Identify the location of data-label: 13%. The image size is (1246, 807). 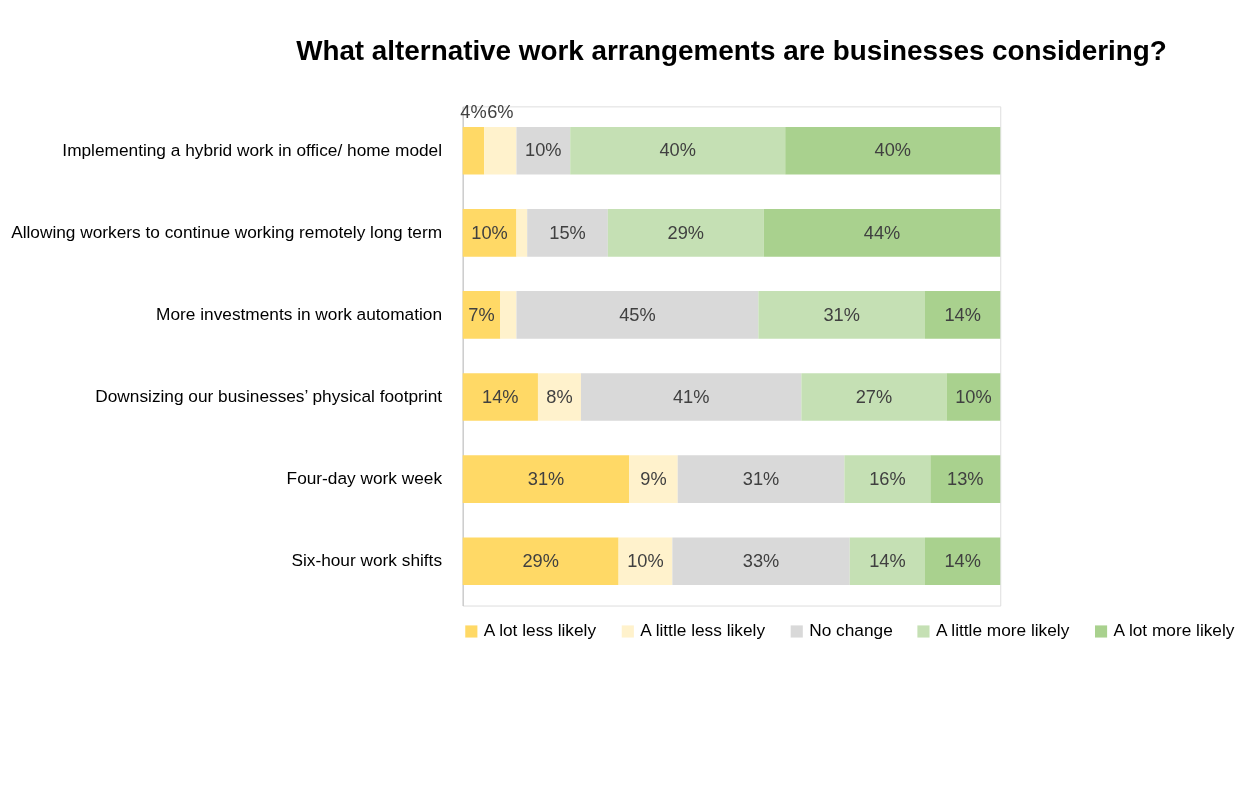
(965, 478).